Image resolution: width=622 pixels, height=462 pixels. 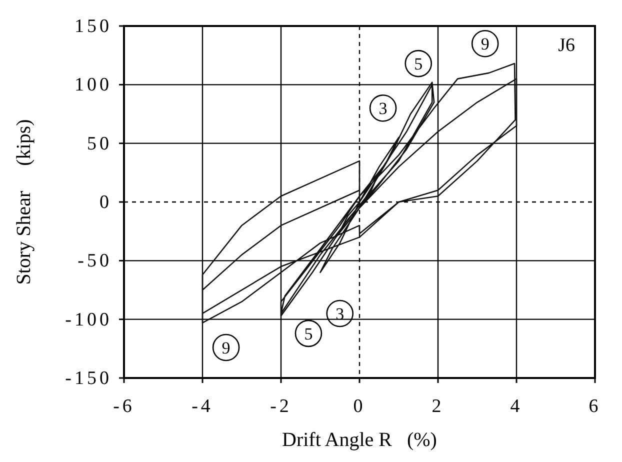 What do you see at coordinates (99, 143) in the screenshot?
I see `y-tick-label: 50` at bounding box center [99, 143].